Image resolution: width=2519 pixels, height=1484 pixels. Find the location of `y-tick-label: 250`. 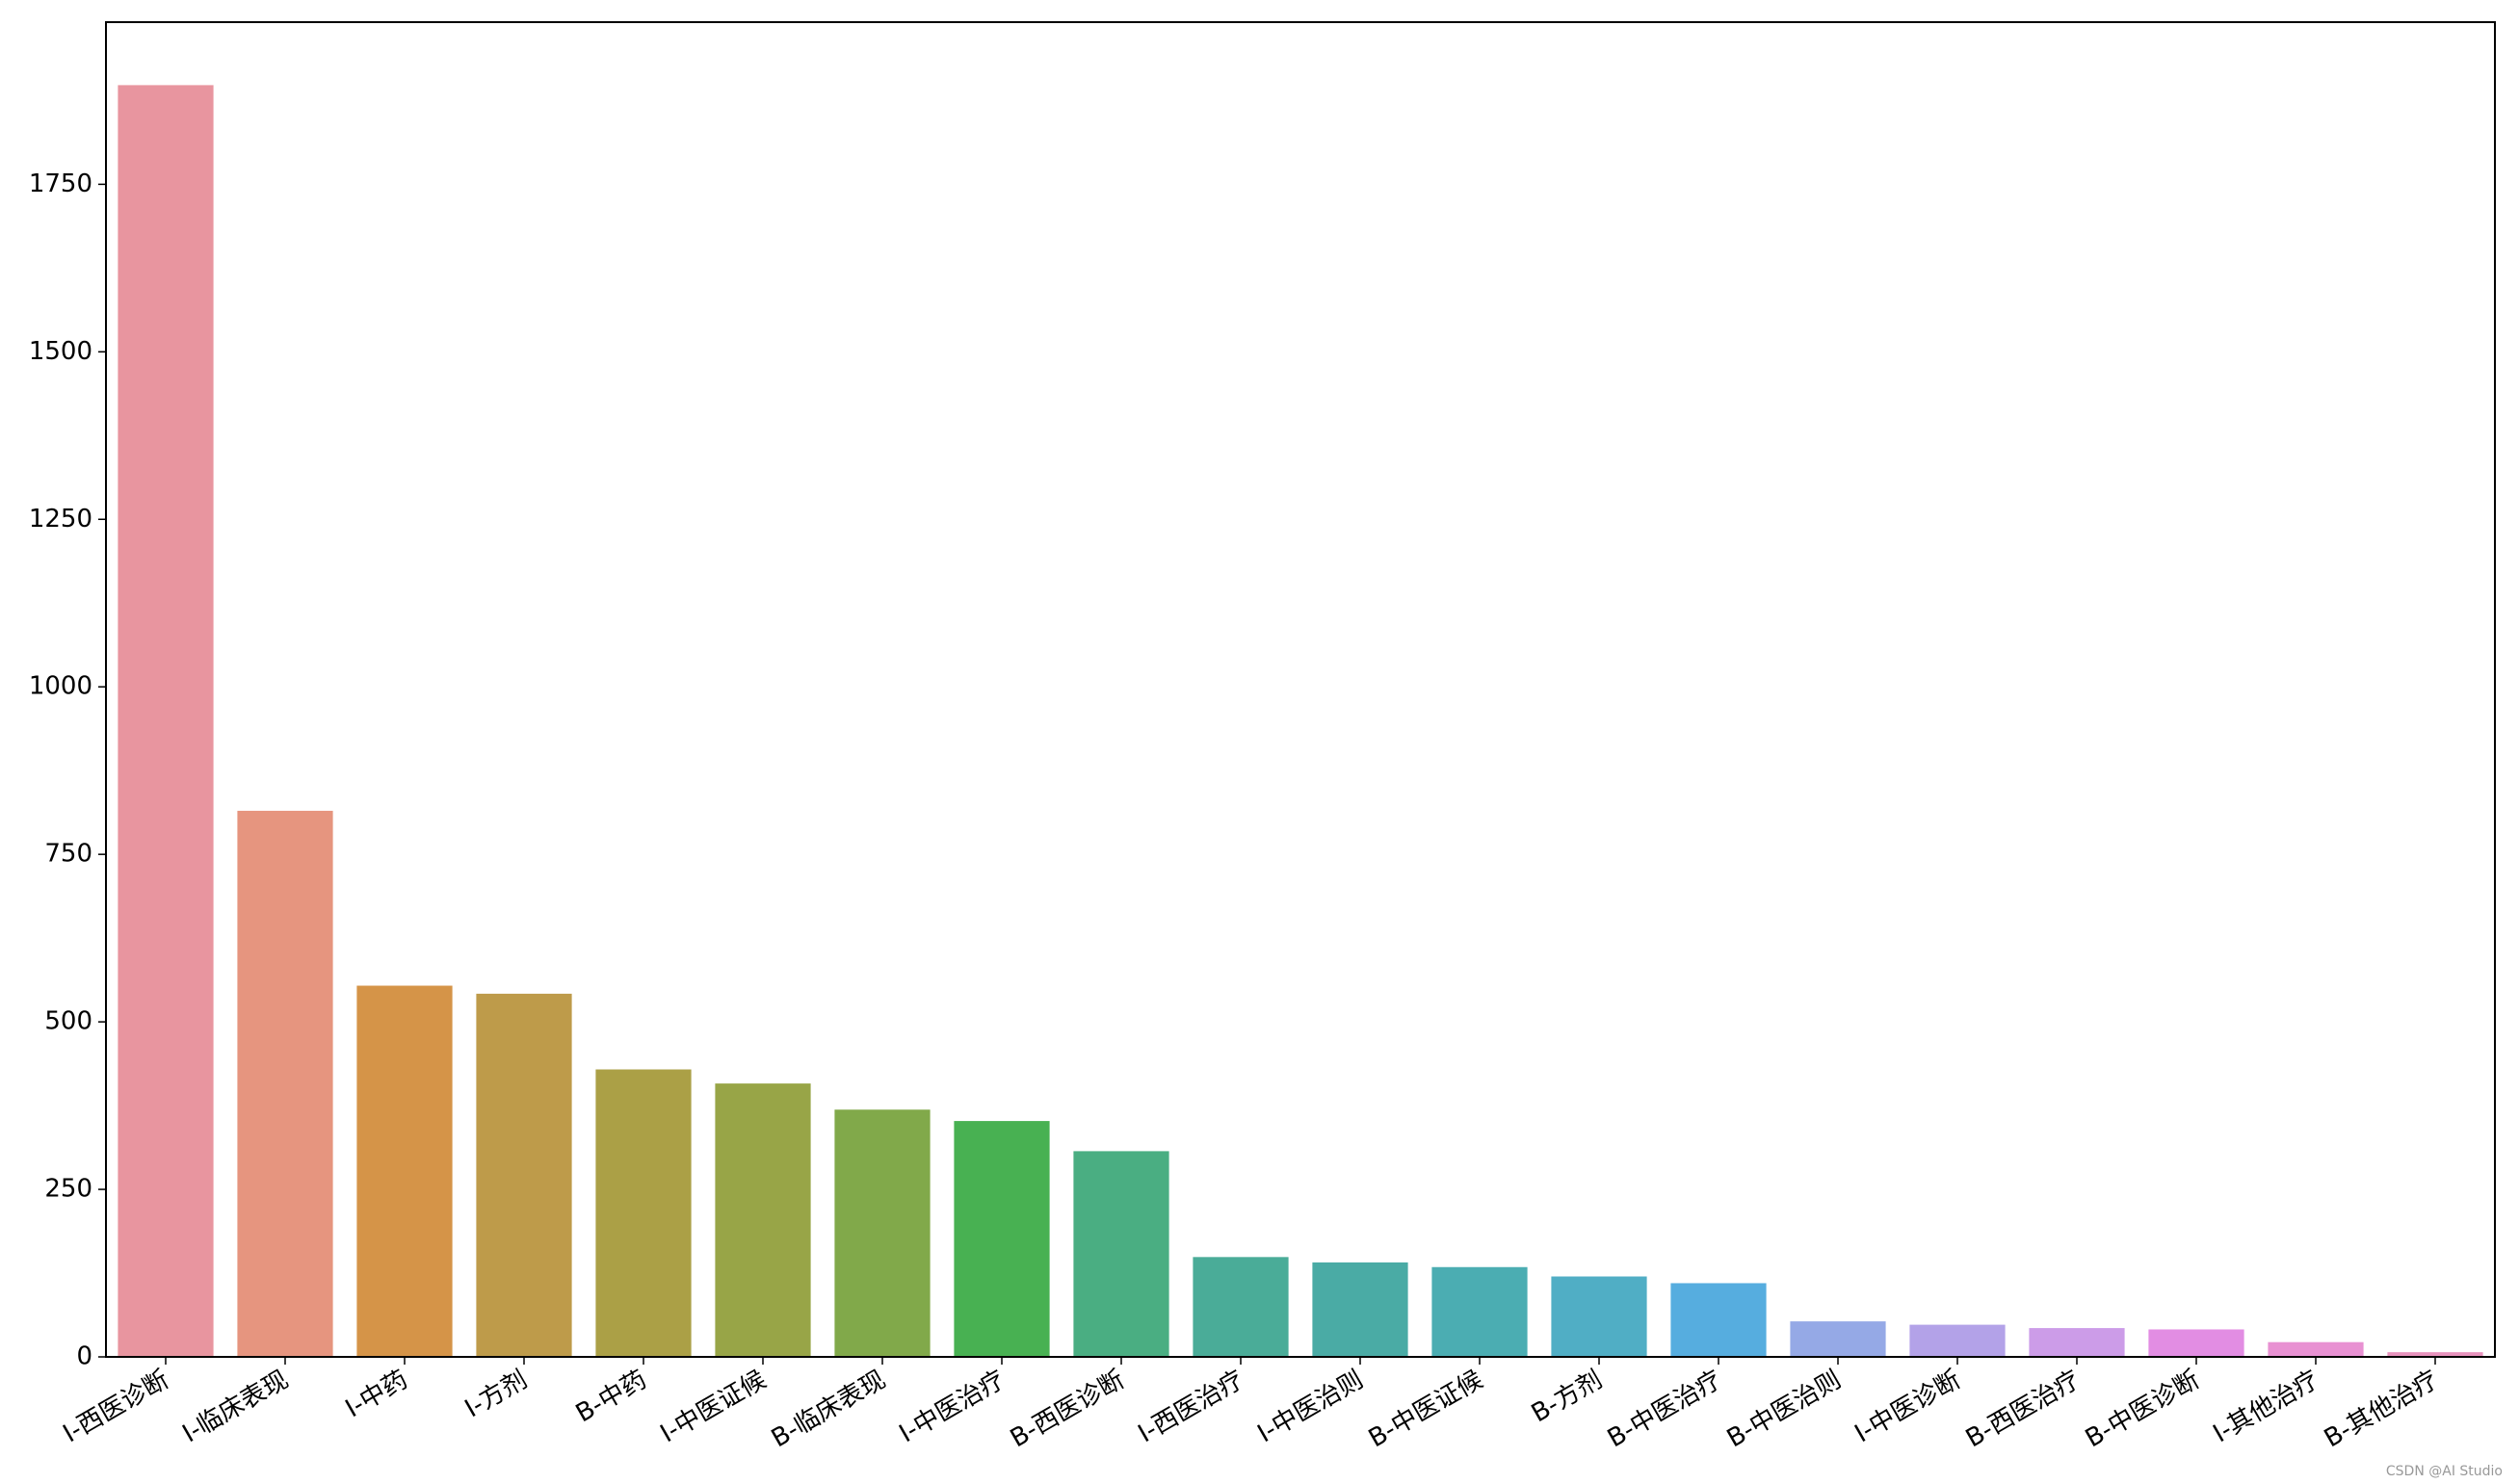

y-tick-label: 250 is located at coordinates (68, 1189).